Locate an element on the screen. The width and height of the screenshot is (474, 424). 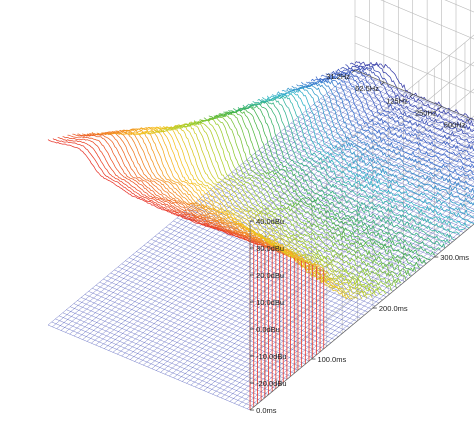
time-tick-label: 200.0ms is located at coordinates (393, 308).